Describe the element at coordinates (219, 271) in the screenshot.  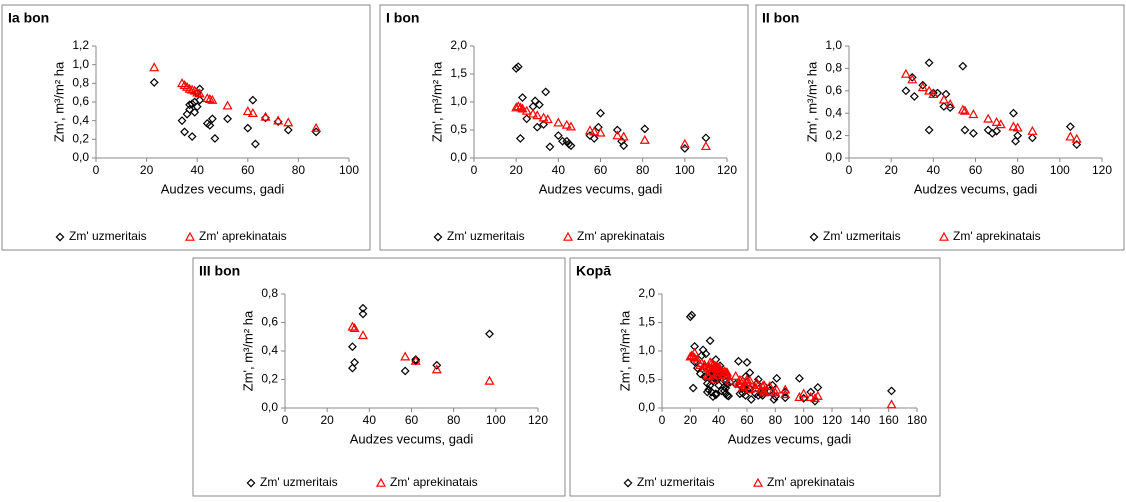
I see `chart-title: III bon` at that location.